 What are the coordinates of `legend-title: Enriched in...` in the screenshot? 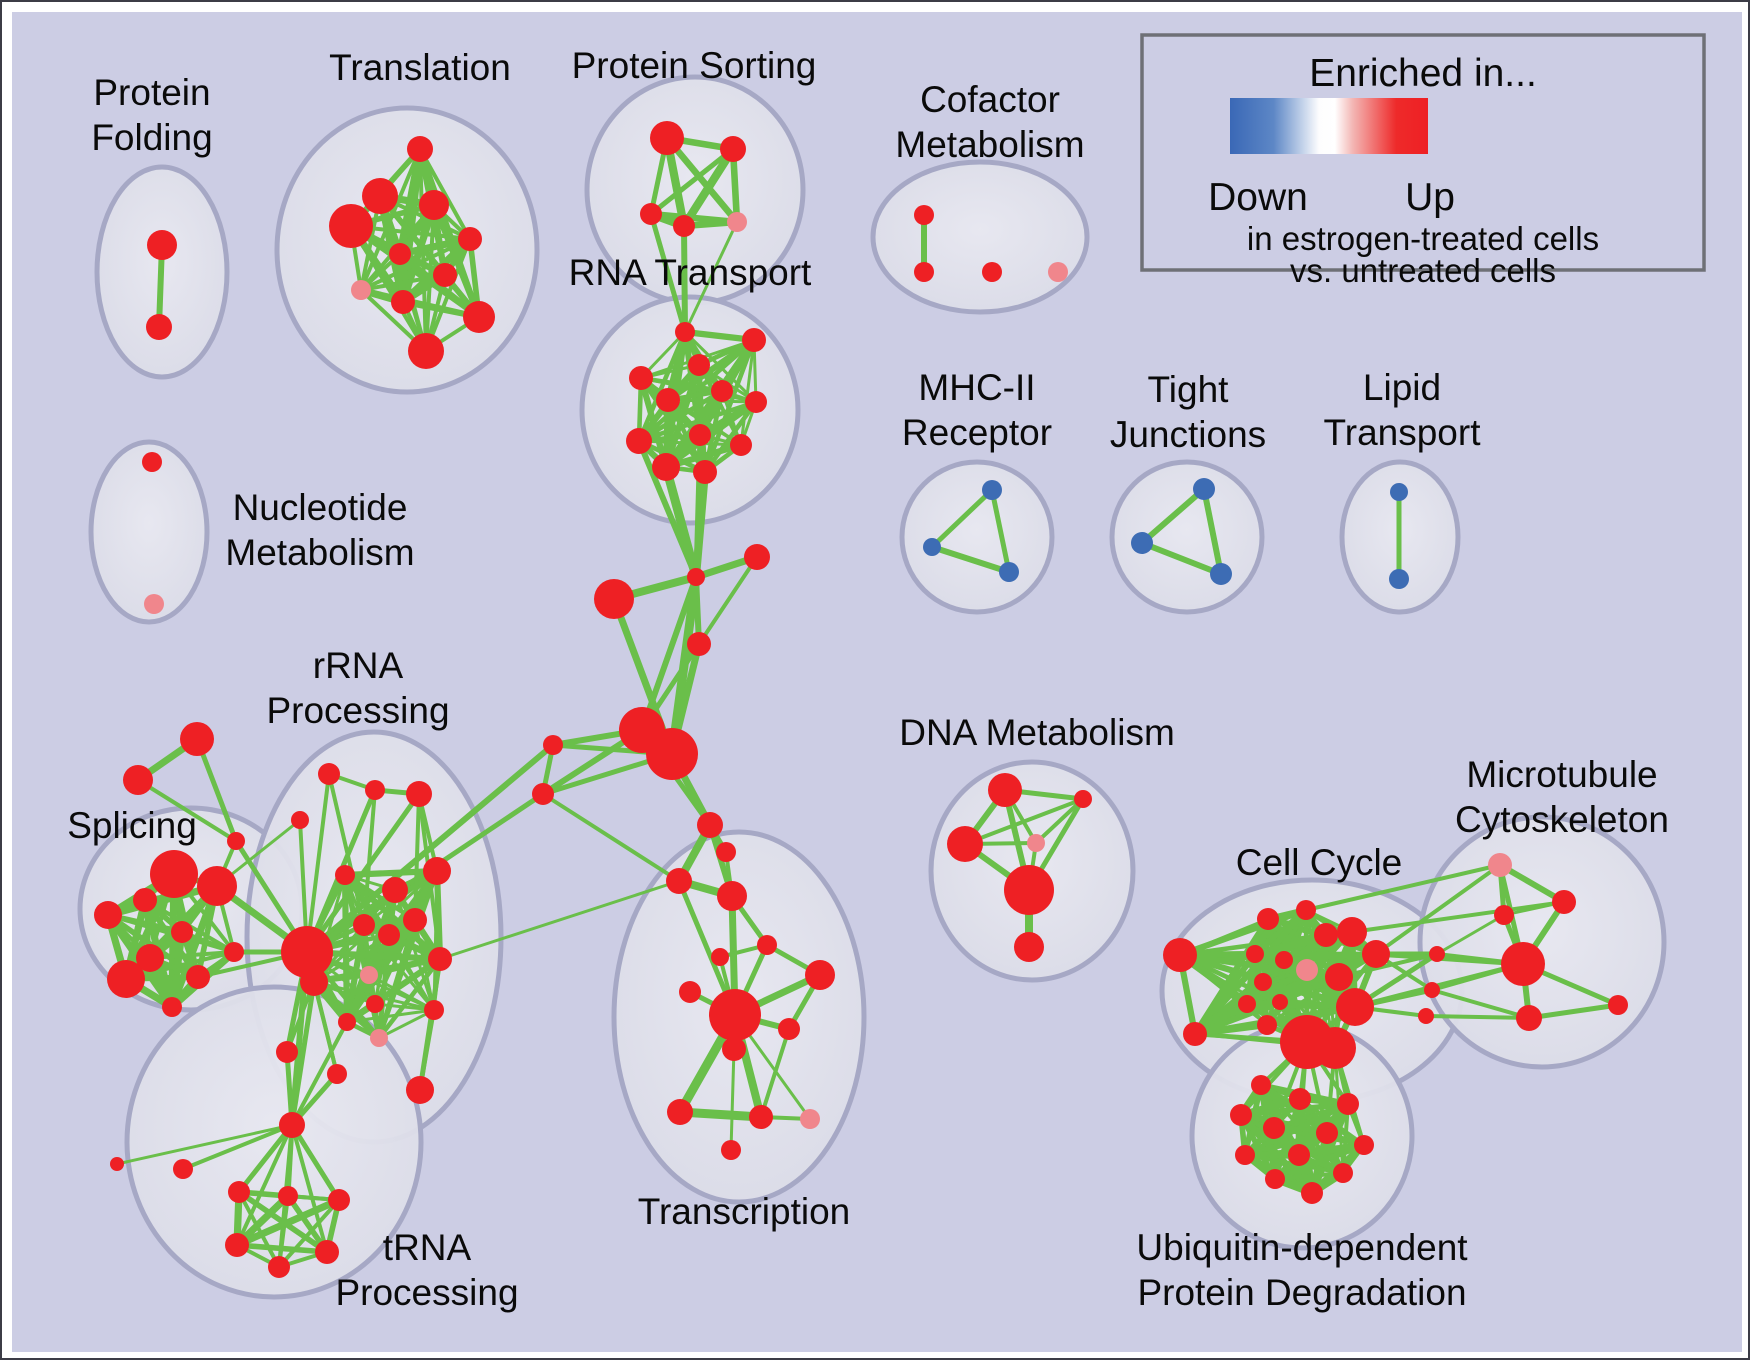 It's located at (1423, 73).